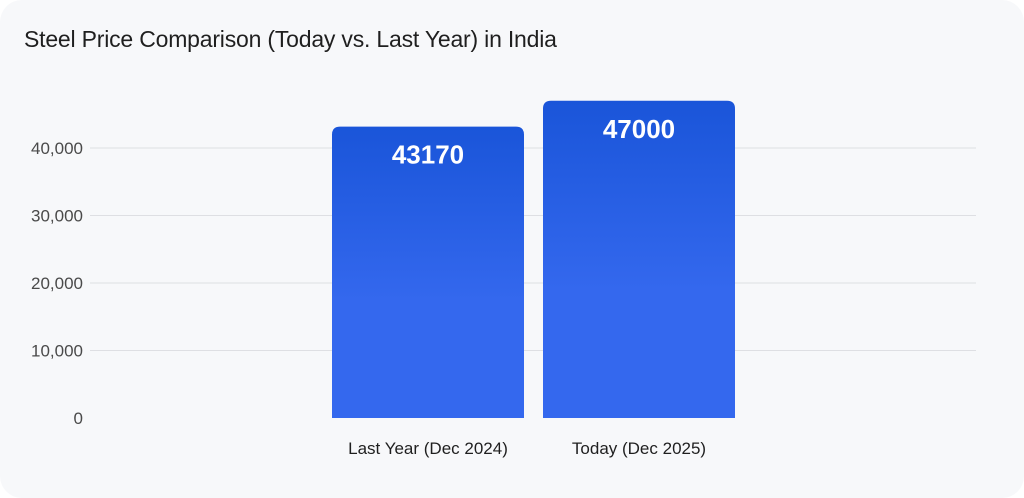 This screenshot has height=498, width=1024. What do you see at coordinates (57, 148) in the screenshot?
I see `y-tick-label: 40,000` at bounding box center [57, 148].